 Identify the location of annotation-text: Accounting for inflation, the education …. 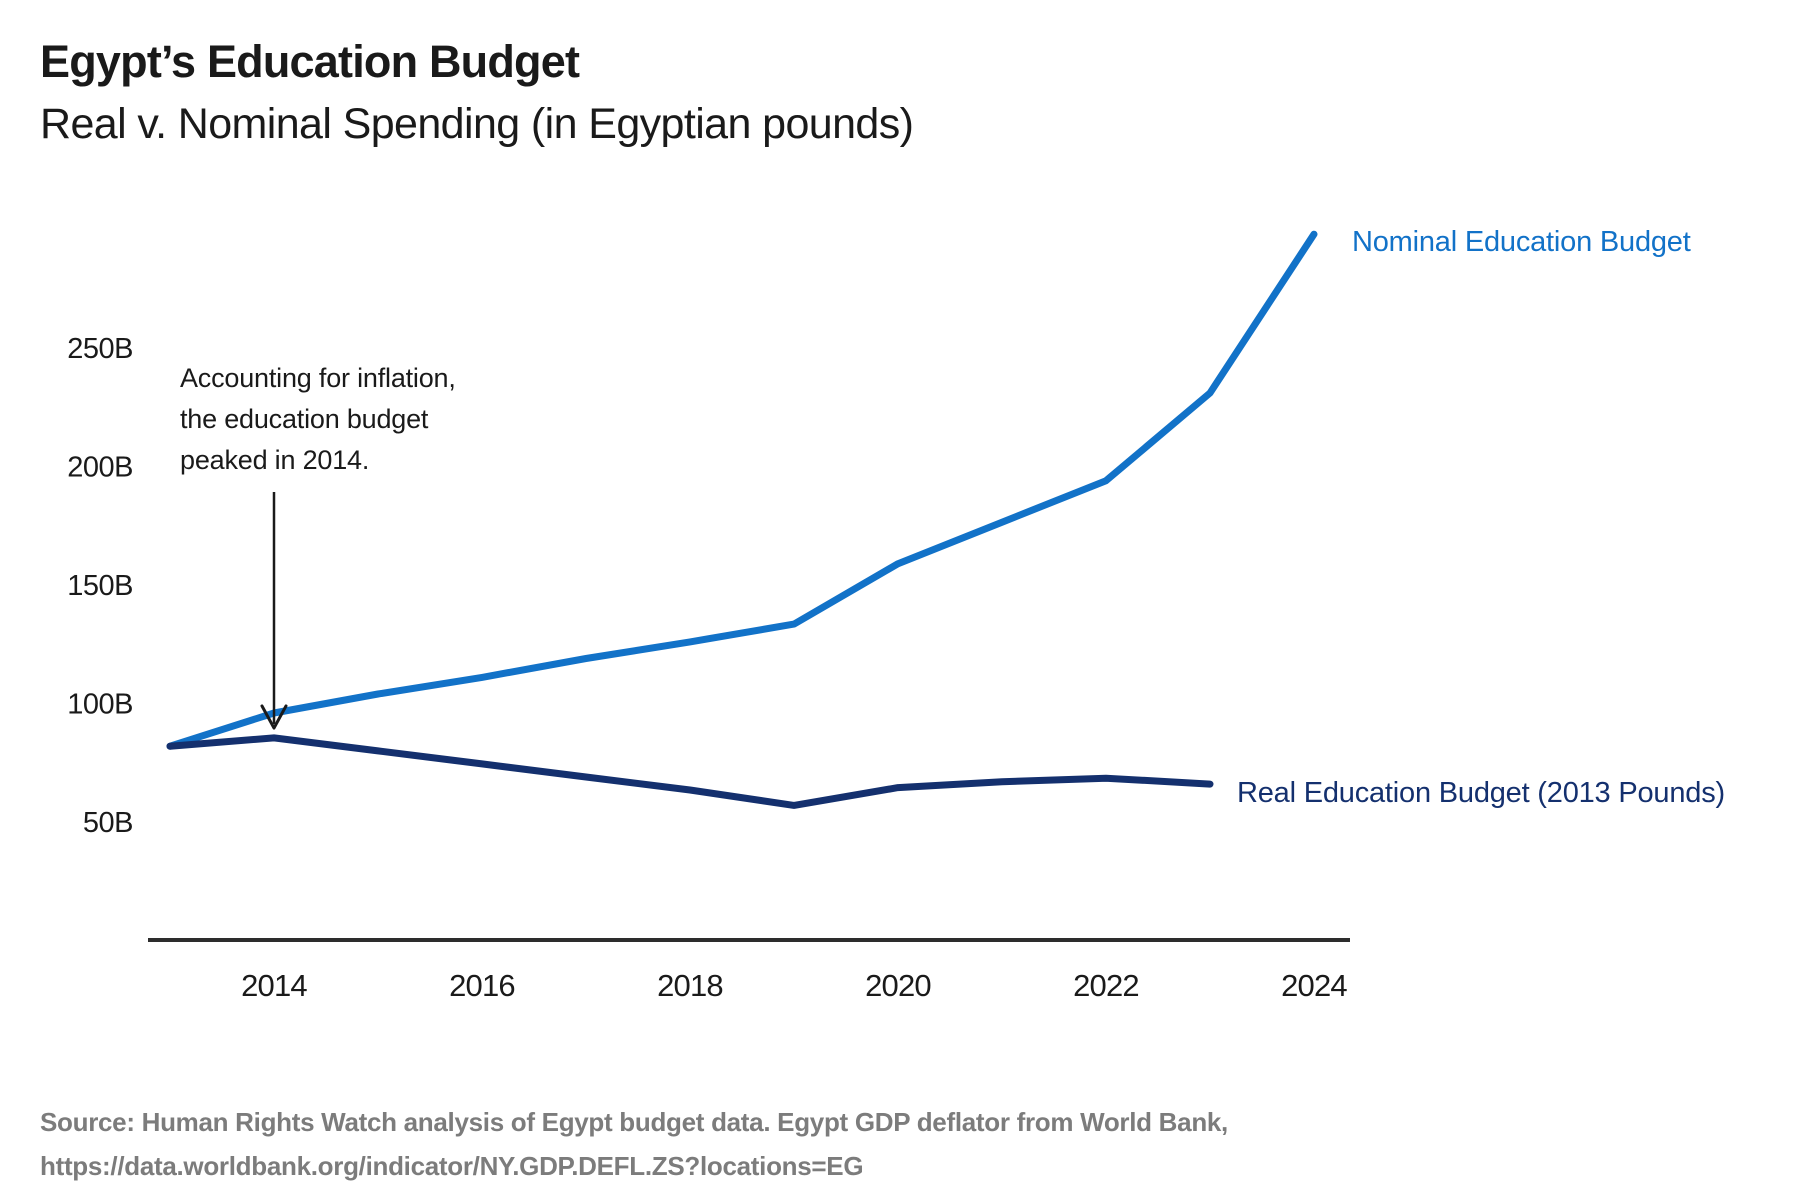
(318, 419).